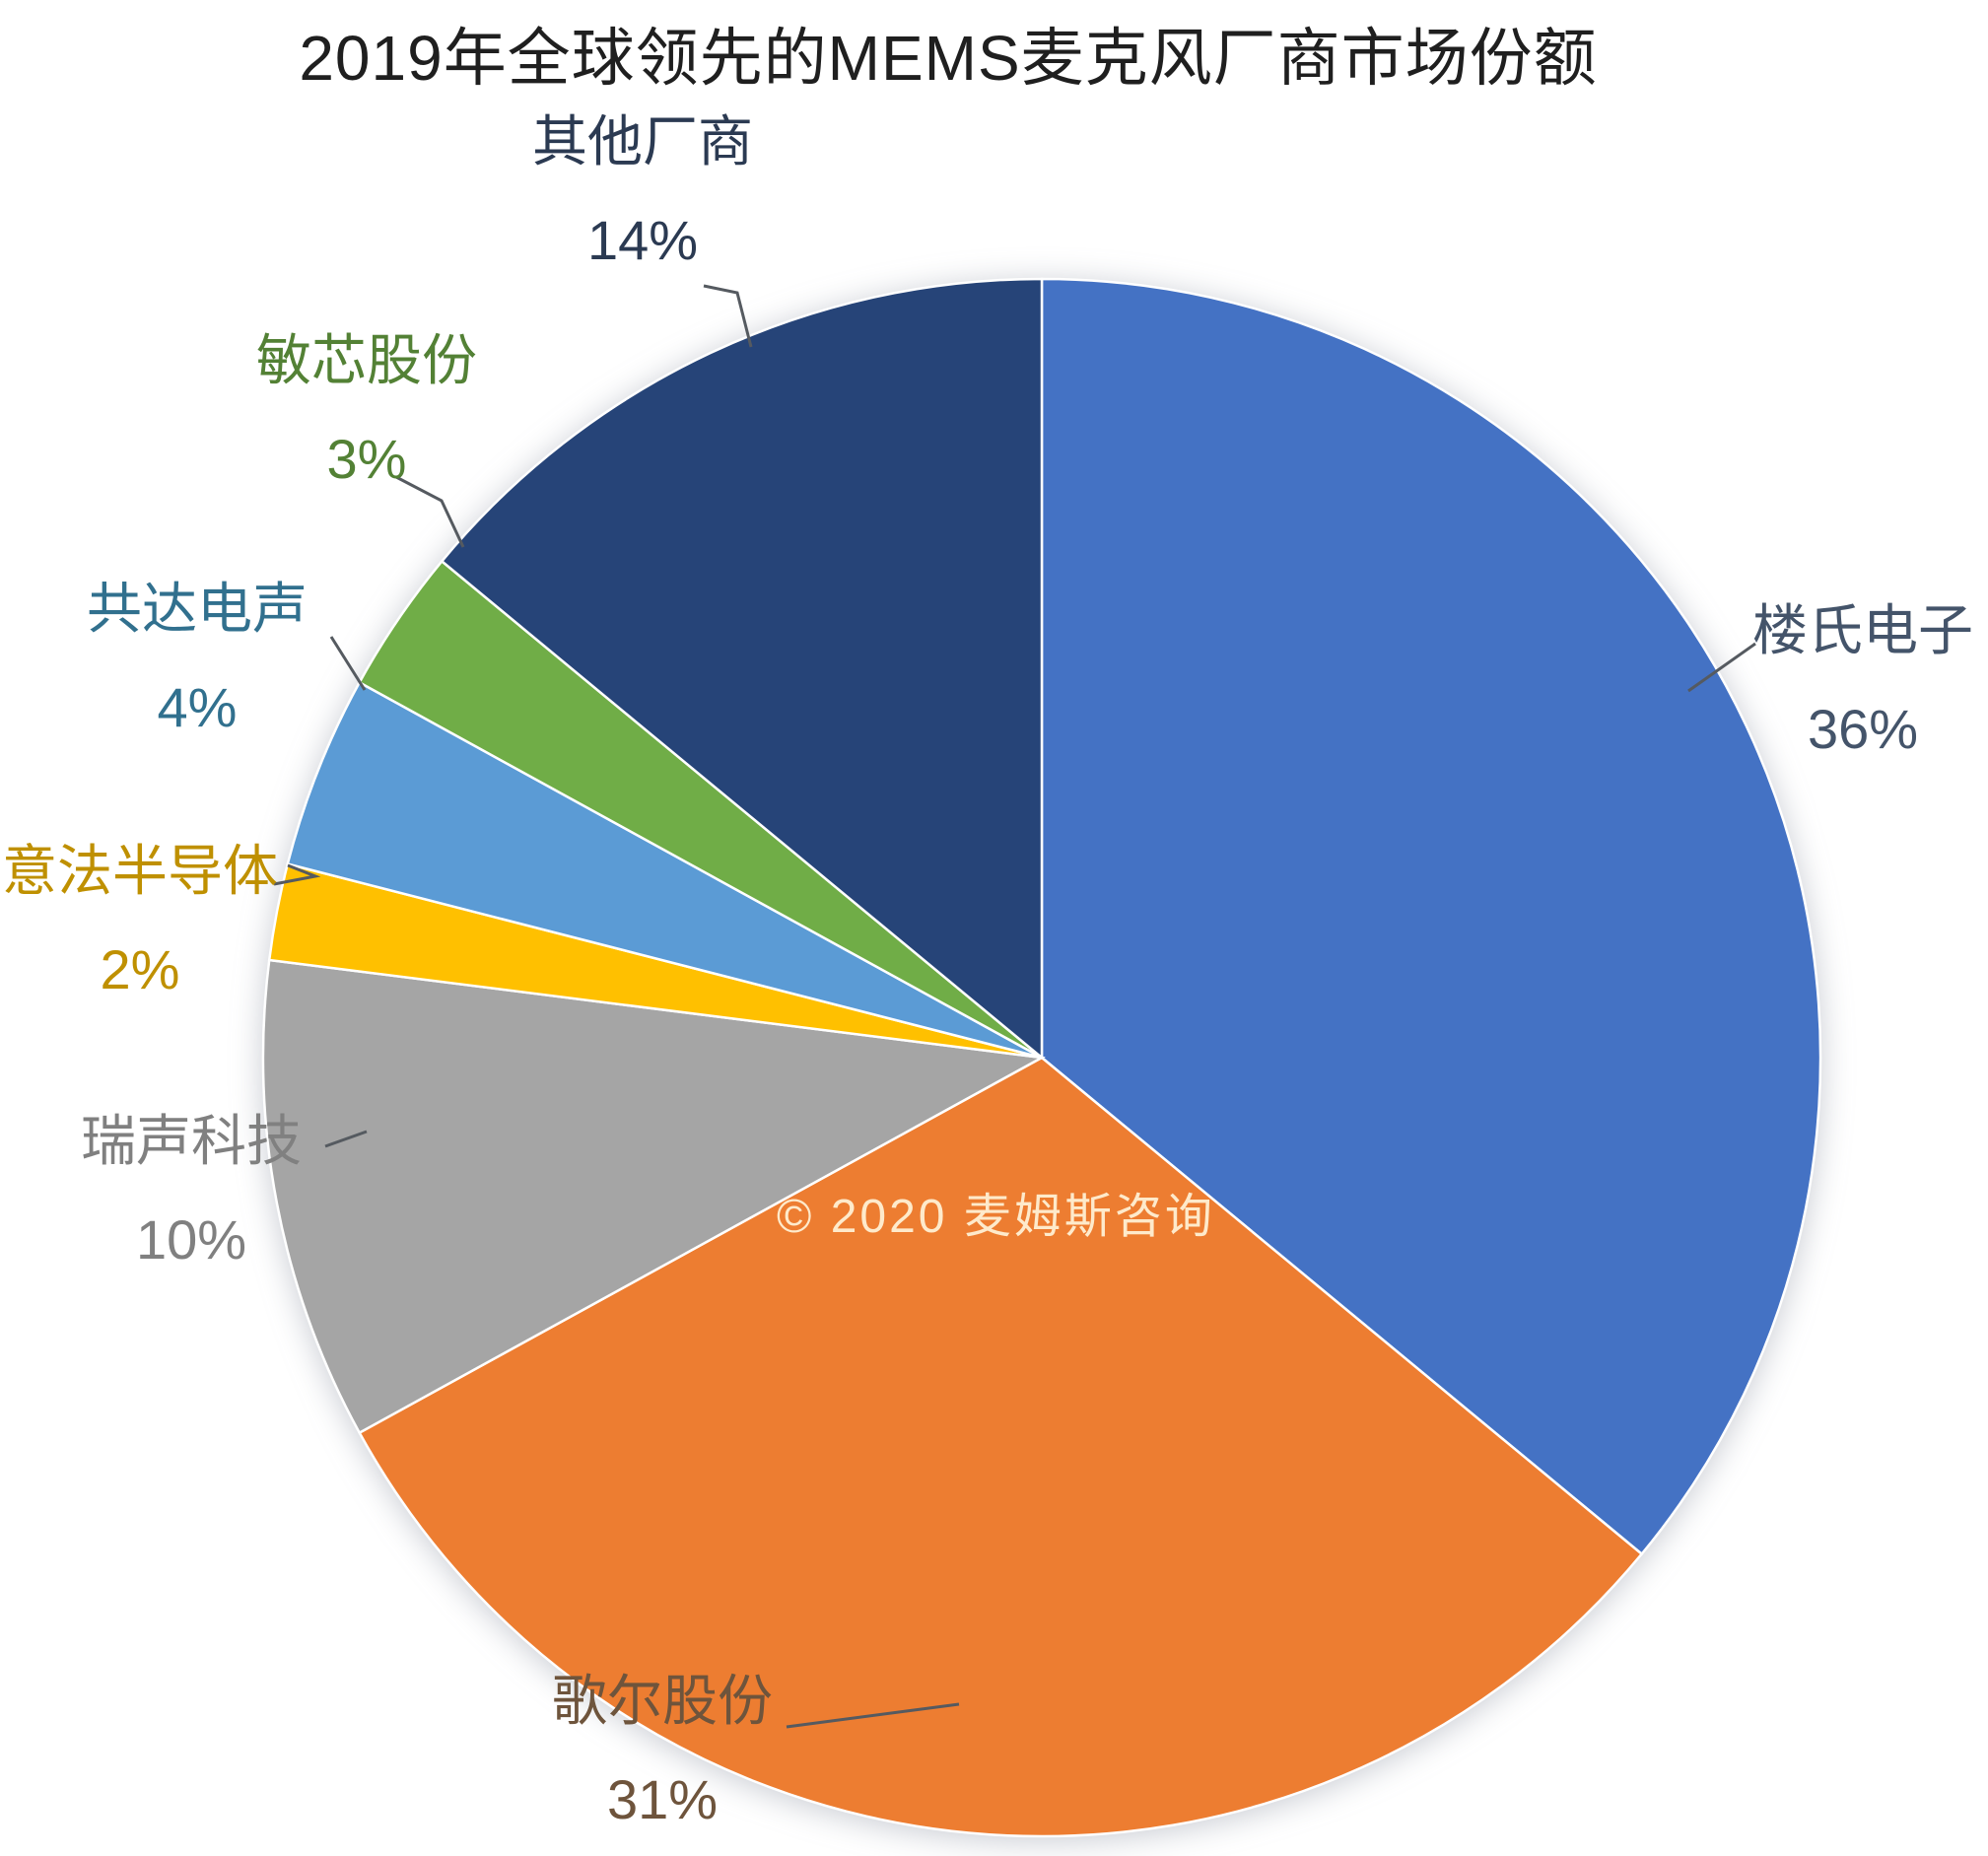 This screenshot has height=1856, width=1988. I want to click on label-gettop-pct: 4%, so click(197, 707).